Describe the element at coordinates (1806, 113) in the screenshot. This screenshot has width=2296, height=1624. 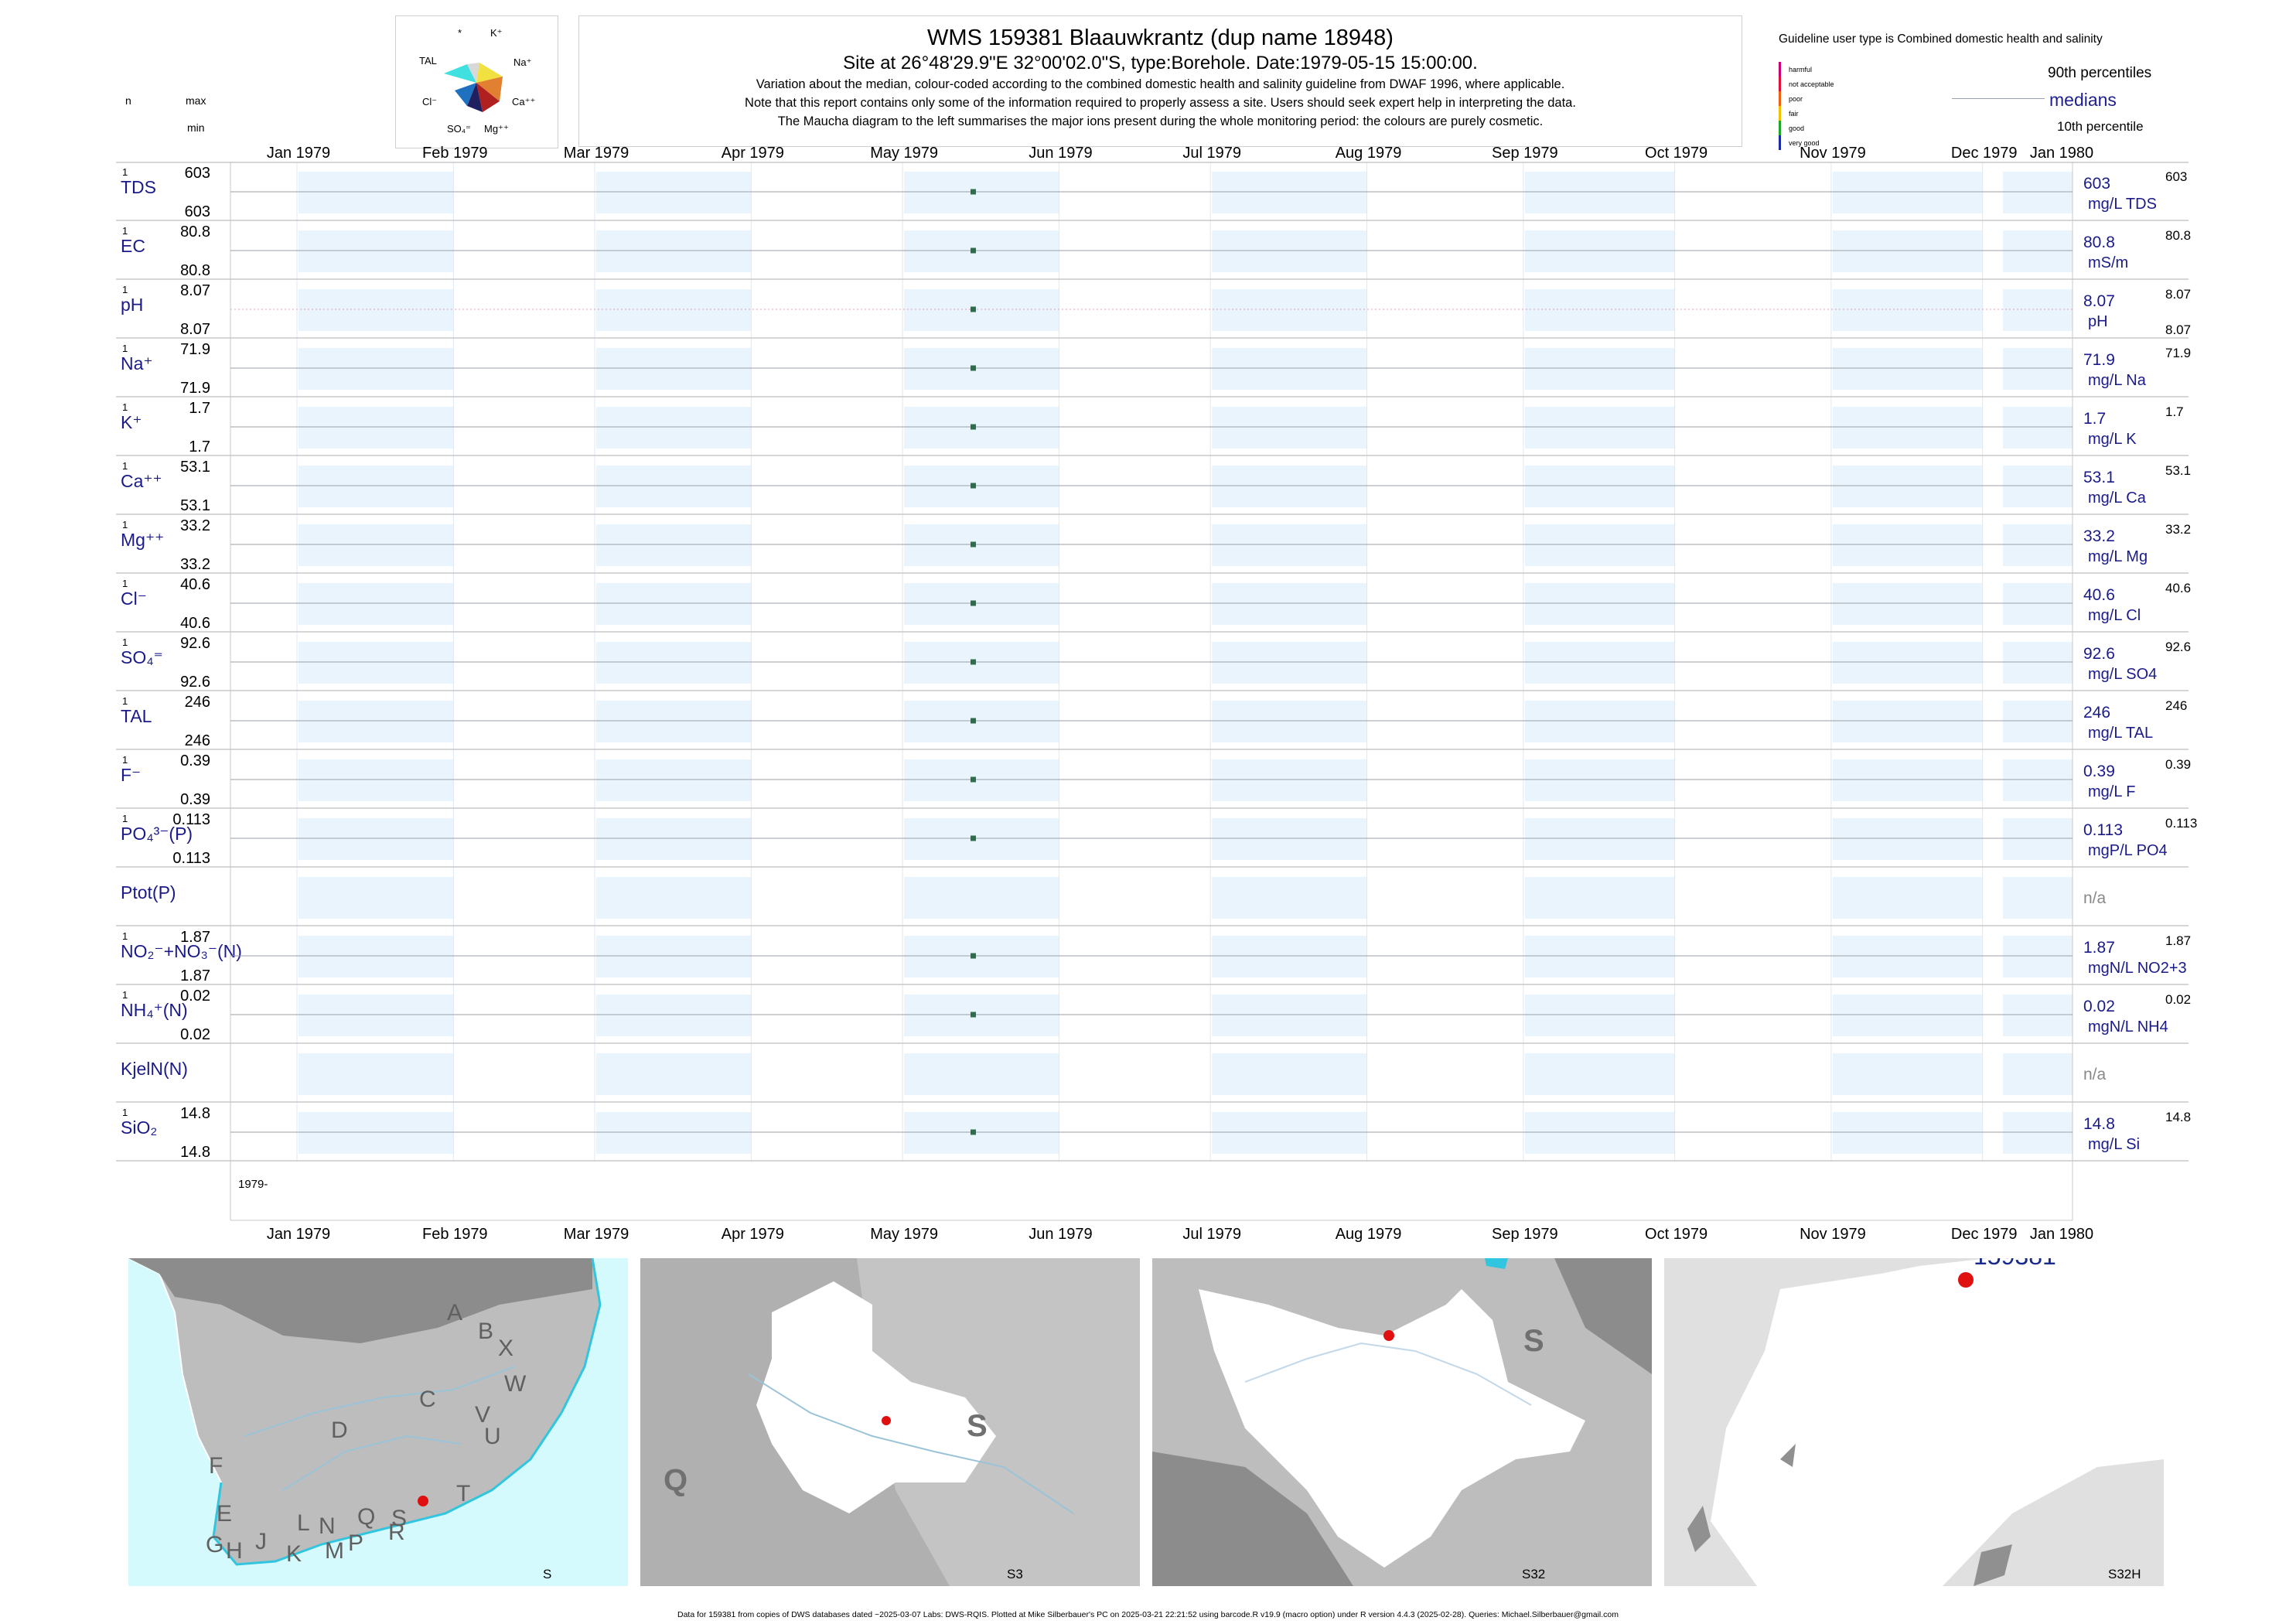
I see `guideline-class-item: fair` at that location.